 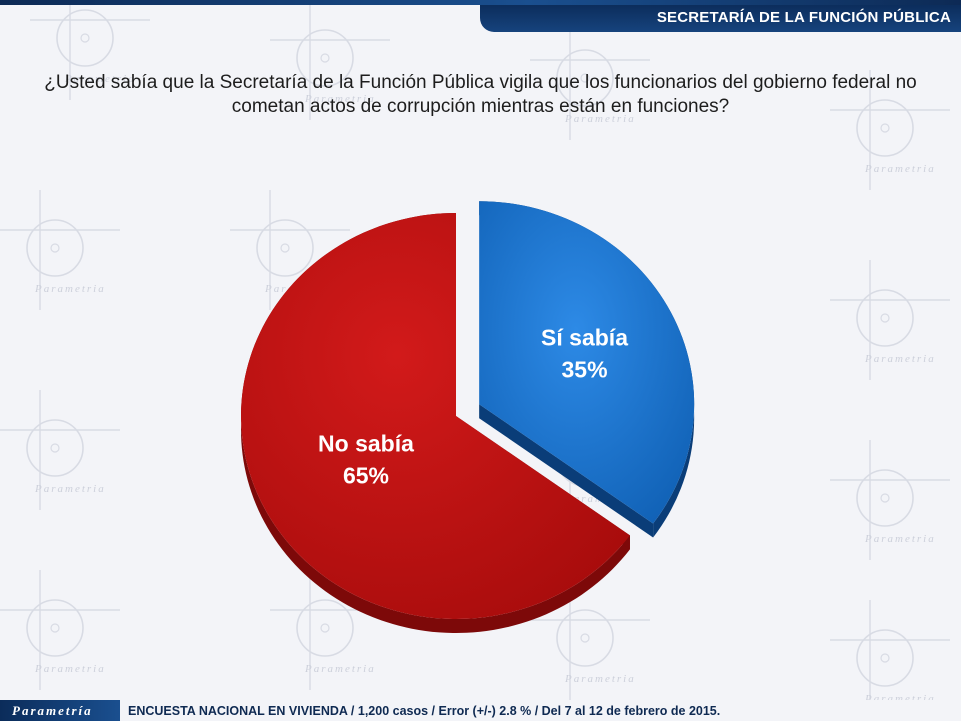 I want to click on footer-logo: Parametría, so click(x=60, y=710).